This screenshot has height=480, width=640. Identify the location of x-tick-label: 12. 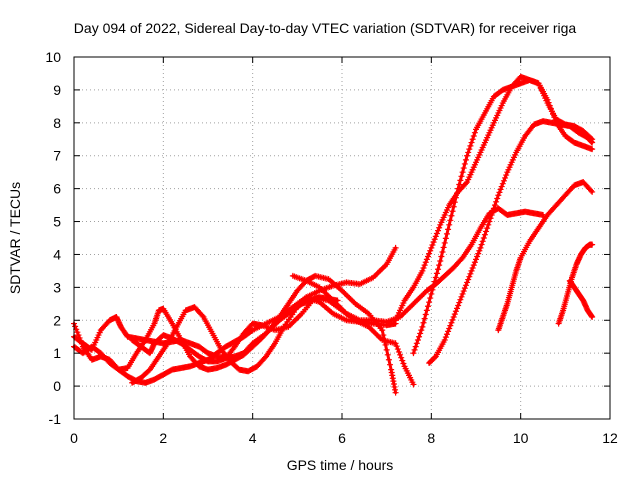
(610, 438).